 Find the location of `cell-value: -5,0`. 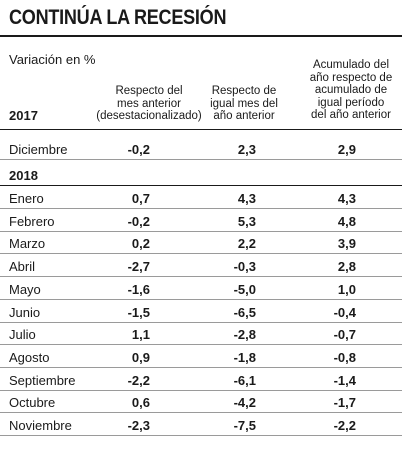

cell-value: -5,0 is located at coordinates (244, 289).